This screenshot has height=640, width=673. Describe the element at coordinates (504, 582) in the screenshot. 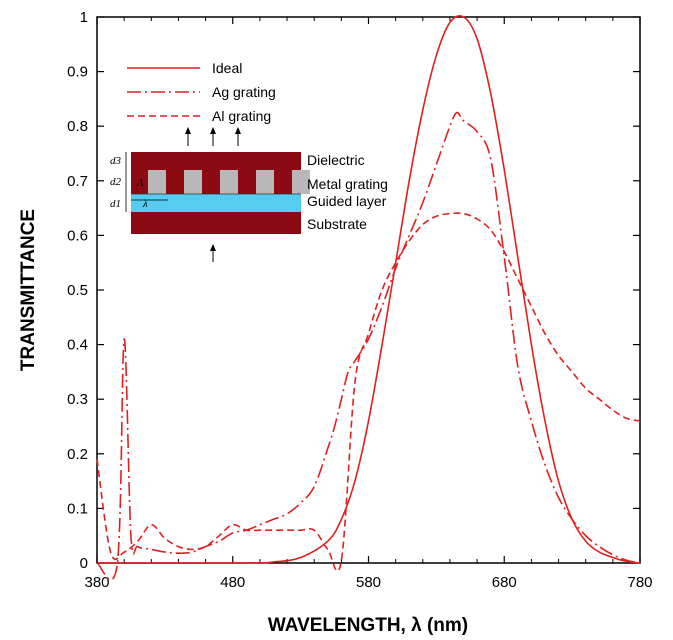

I see `x-tick-label: 680` at that location.